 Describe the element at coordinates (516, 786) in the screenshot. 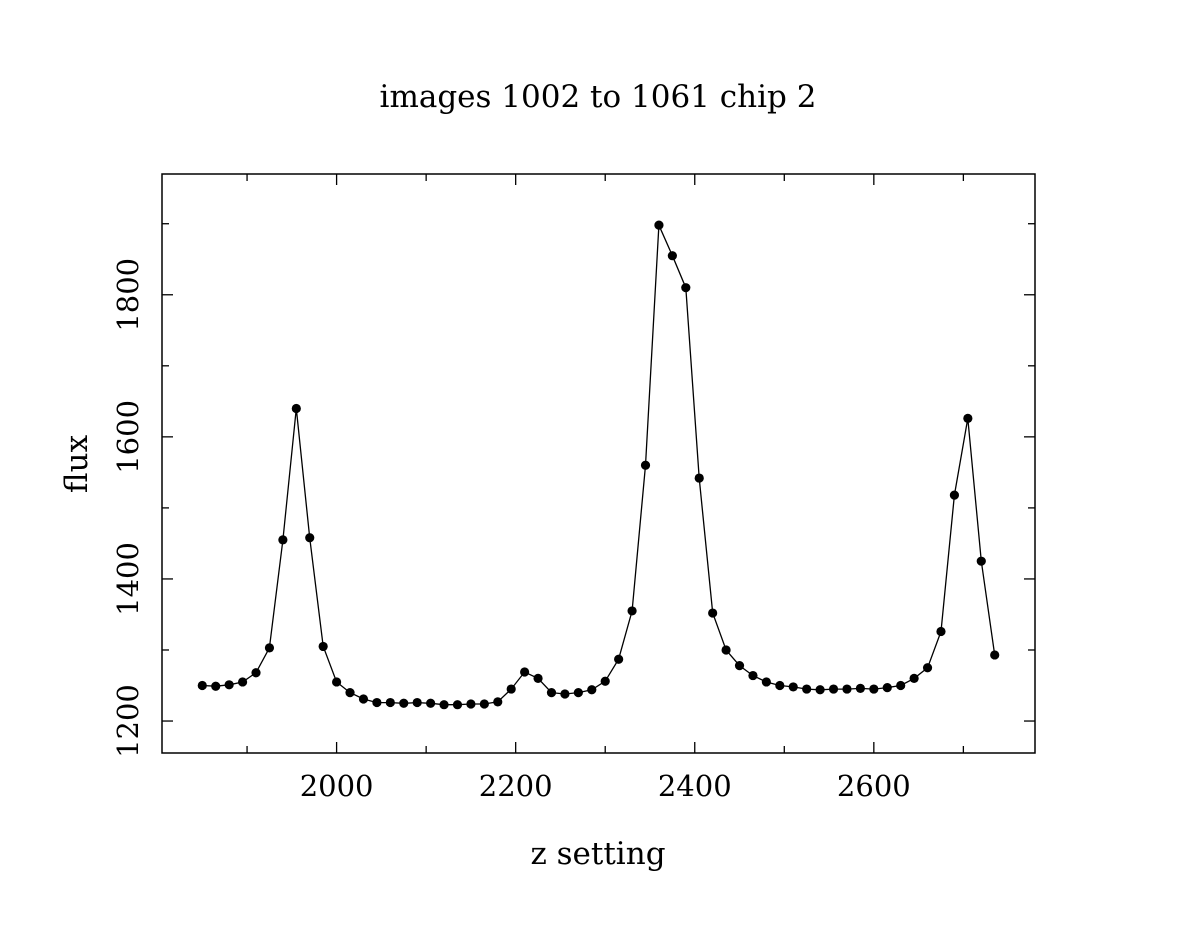

I see `x-tick-label: 2200` at that location.